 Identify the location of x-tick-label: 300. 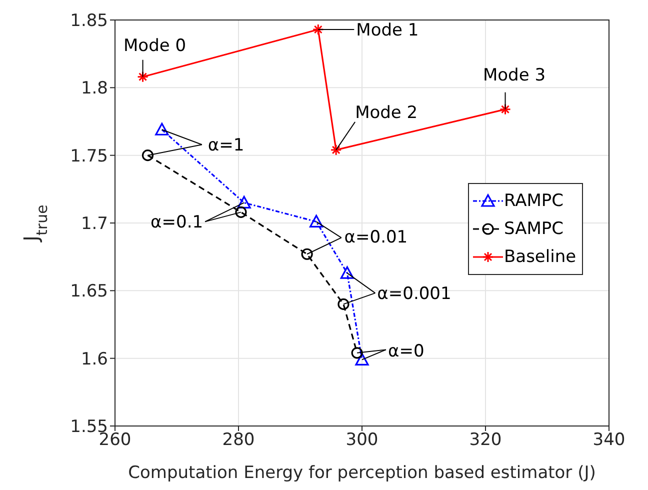
(362, 440).